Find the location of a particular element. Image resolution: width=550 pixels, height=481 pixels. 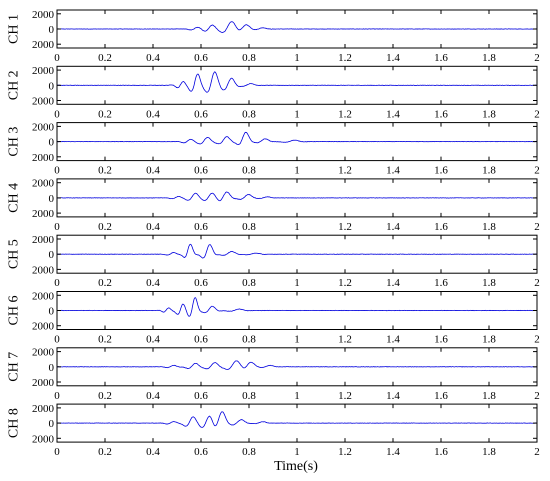

x-axis-title: Time(s) is located at coordinates (296, 466).